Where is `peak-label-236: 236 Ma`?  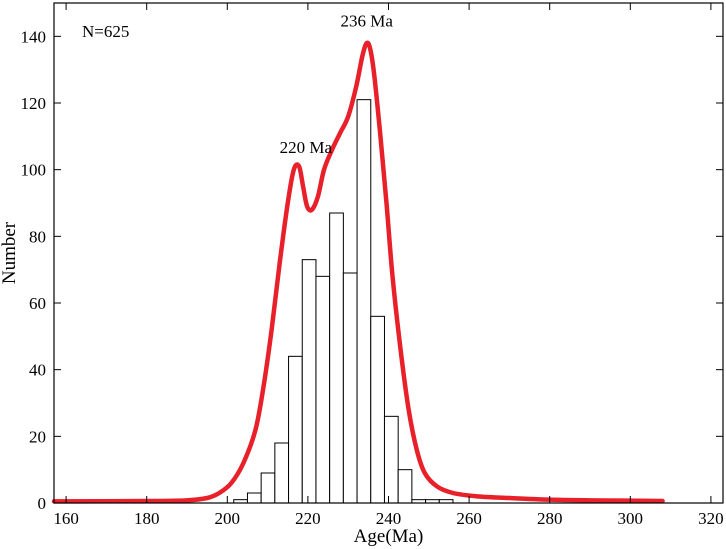
peak-label-236: 236 Ma is located at coordinates (367, 20).